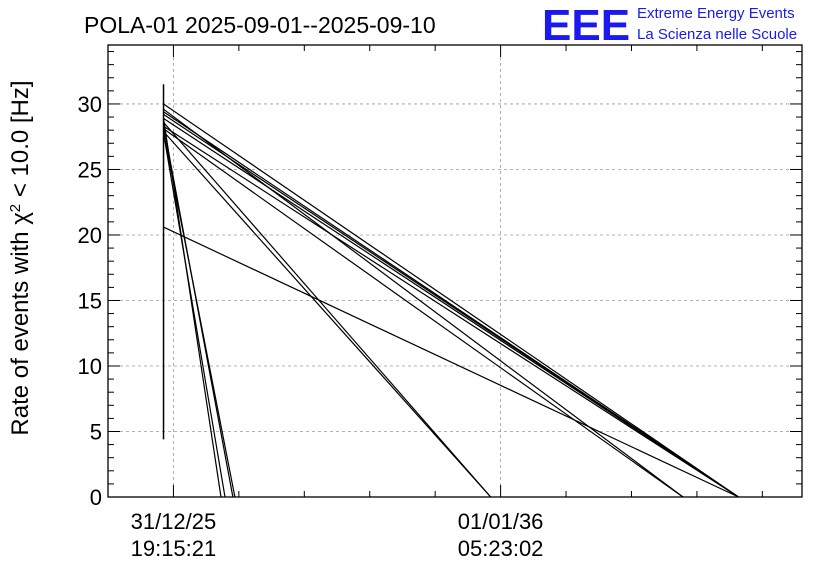  I want to click on x-tick-label-time: 19:15:21, so click(174, 548).